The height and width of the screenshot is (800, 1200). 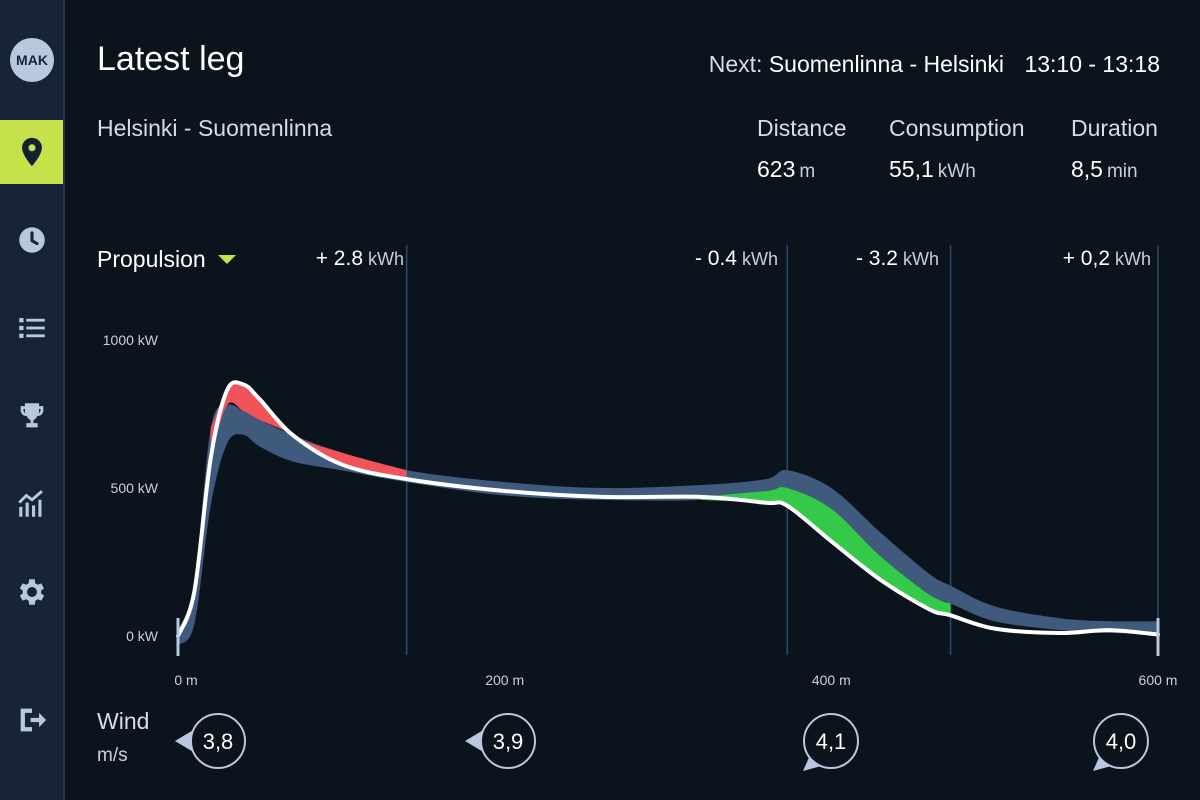 I want to click on wind-speed-value: 4,1, so click(x=831, y=741).